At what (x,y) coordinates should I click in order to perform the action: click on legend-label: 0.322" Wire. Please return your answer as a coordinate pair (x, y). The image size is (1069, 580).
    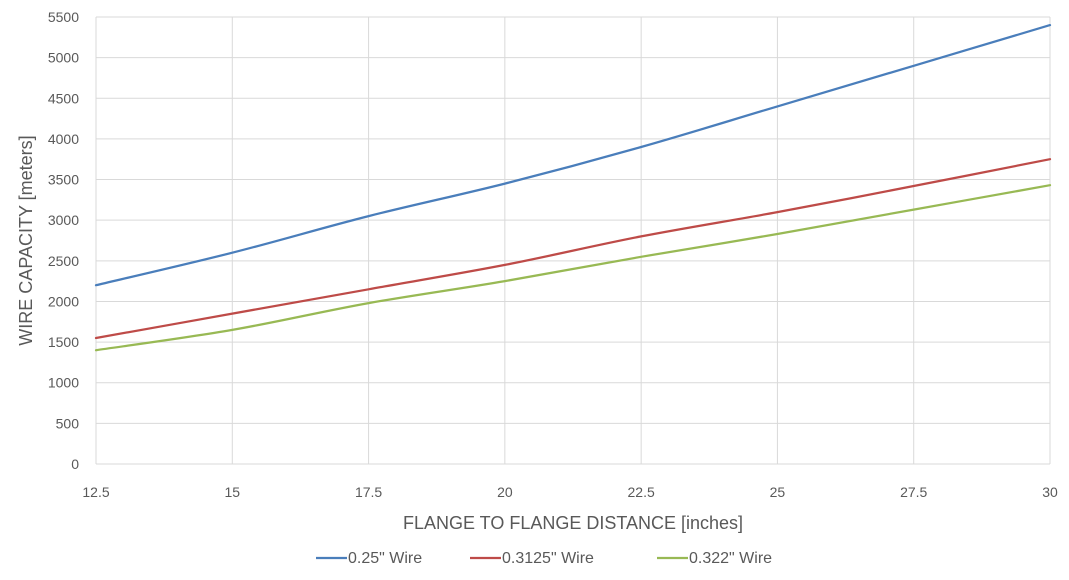
    Looking at the image, I should click on (730, 558).